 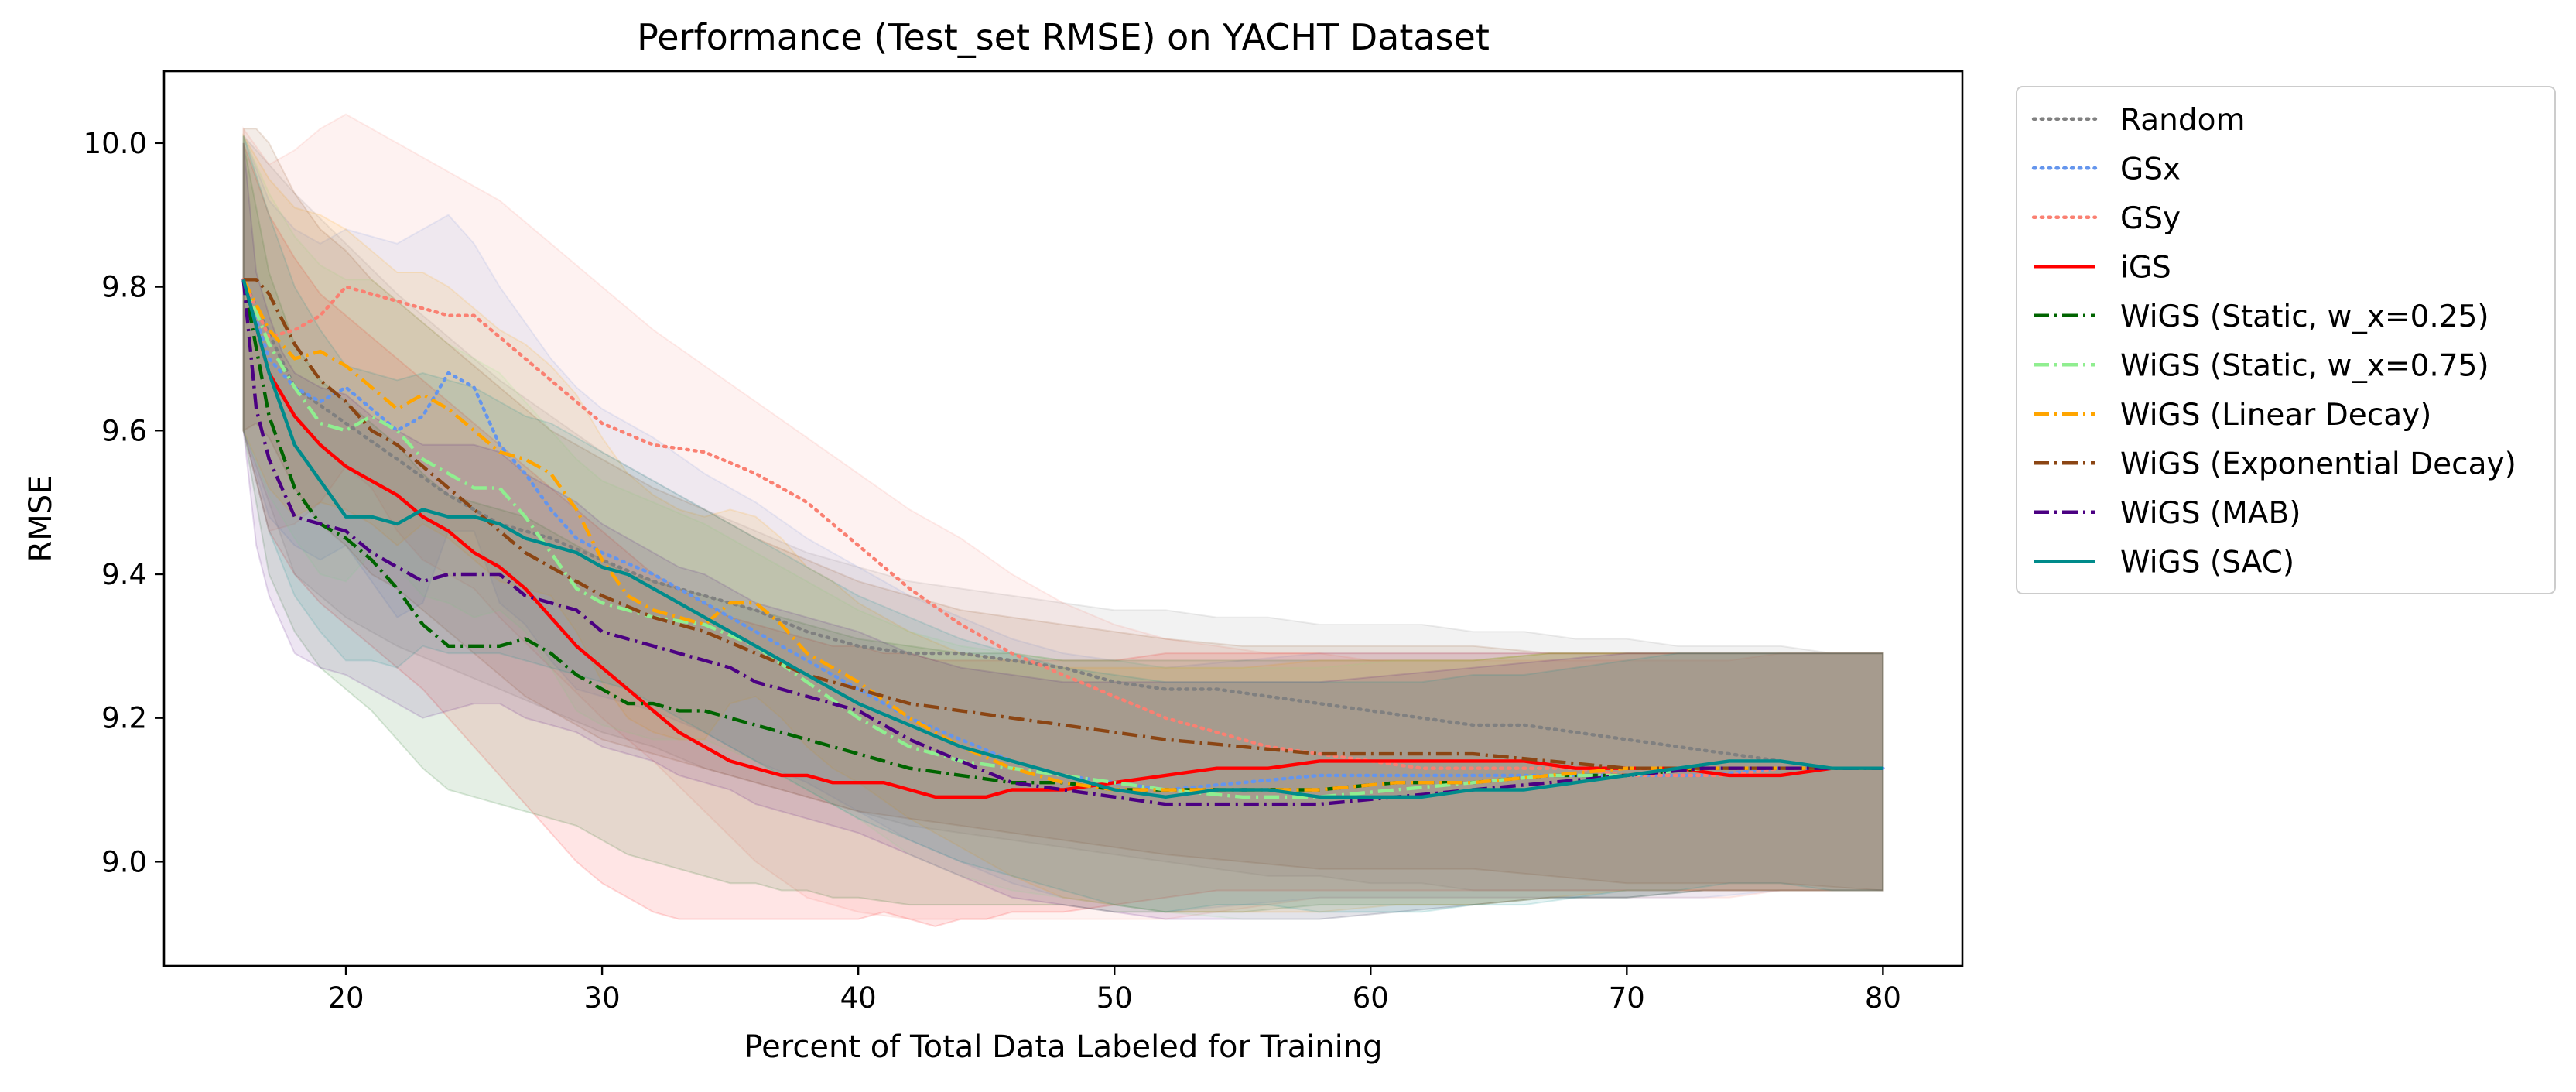 What do you see at coordinates (858, 998) in the screenshot?
I see `x-tick-label: 40` at bounding box center [858, 998].